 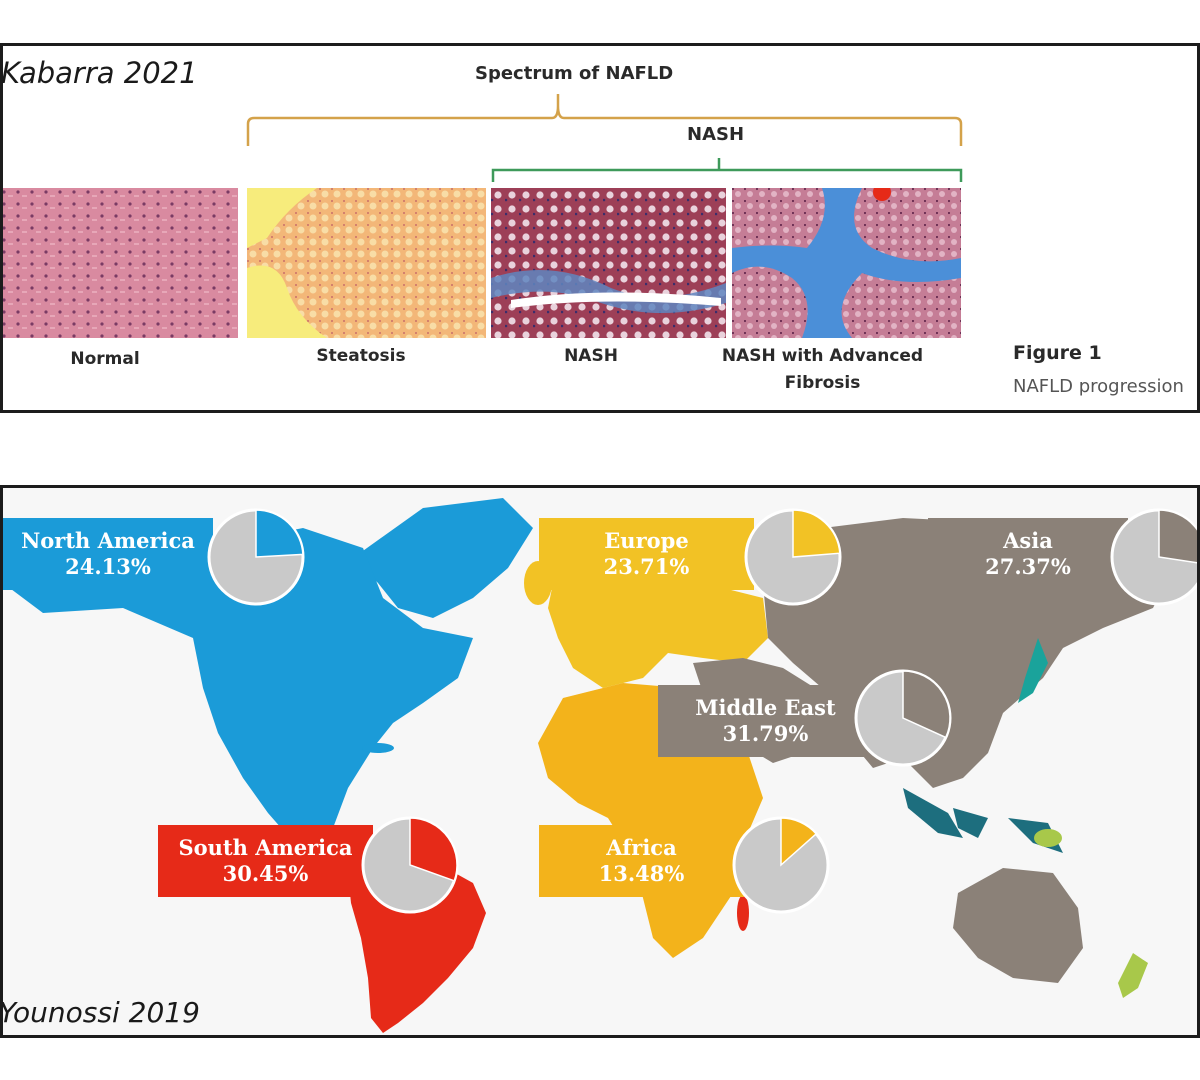 I want to click on spectrum-label: Spectrum of NAFLD, so click(x=574, y=73).